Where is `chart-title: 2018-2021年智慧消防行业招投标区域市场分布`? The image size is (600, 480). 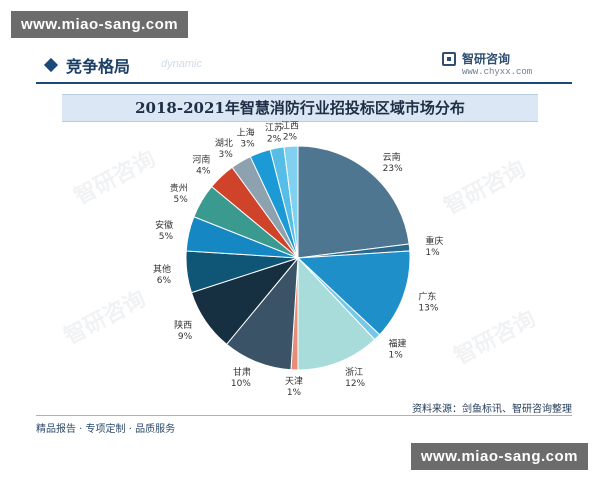
chart-title: 2018-2021年智慧消防行业招投标区域市场分布 is located at coordinates (300, 108).